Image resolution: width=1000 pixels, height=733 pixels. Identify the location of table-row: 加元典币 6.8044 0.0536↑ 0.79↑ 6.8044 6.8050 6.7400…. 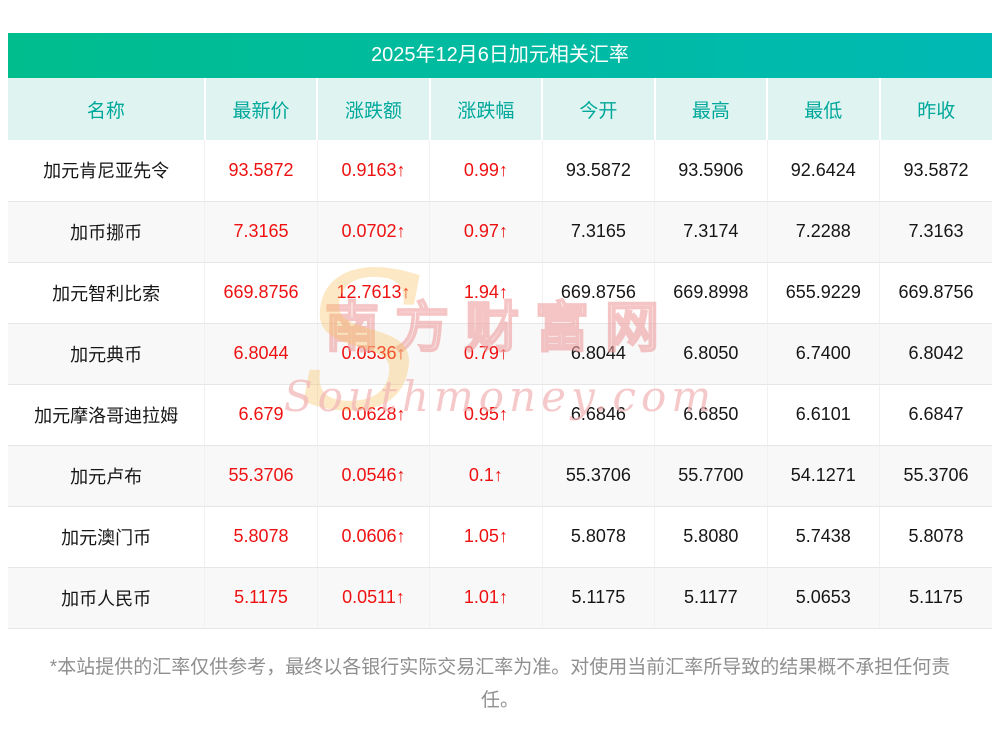
(500, 354).